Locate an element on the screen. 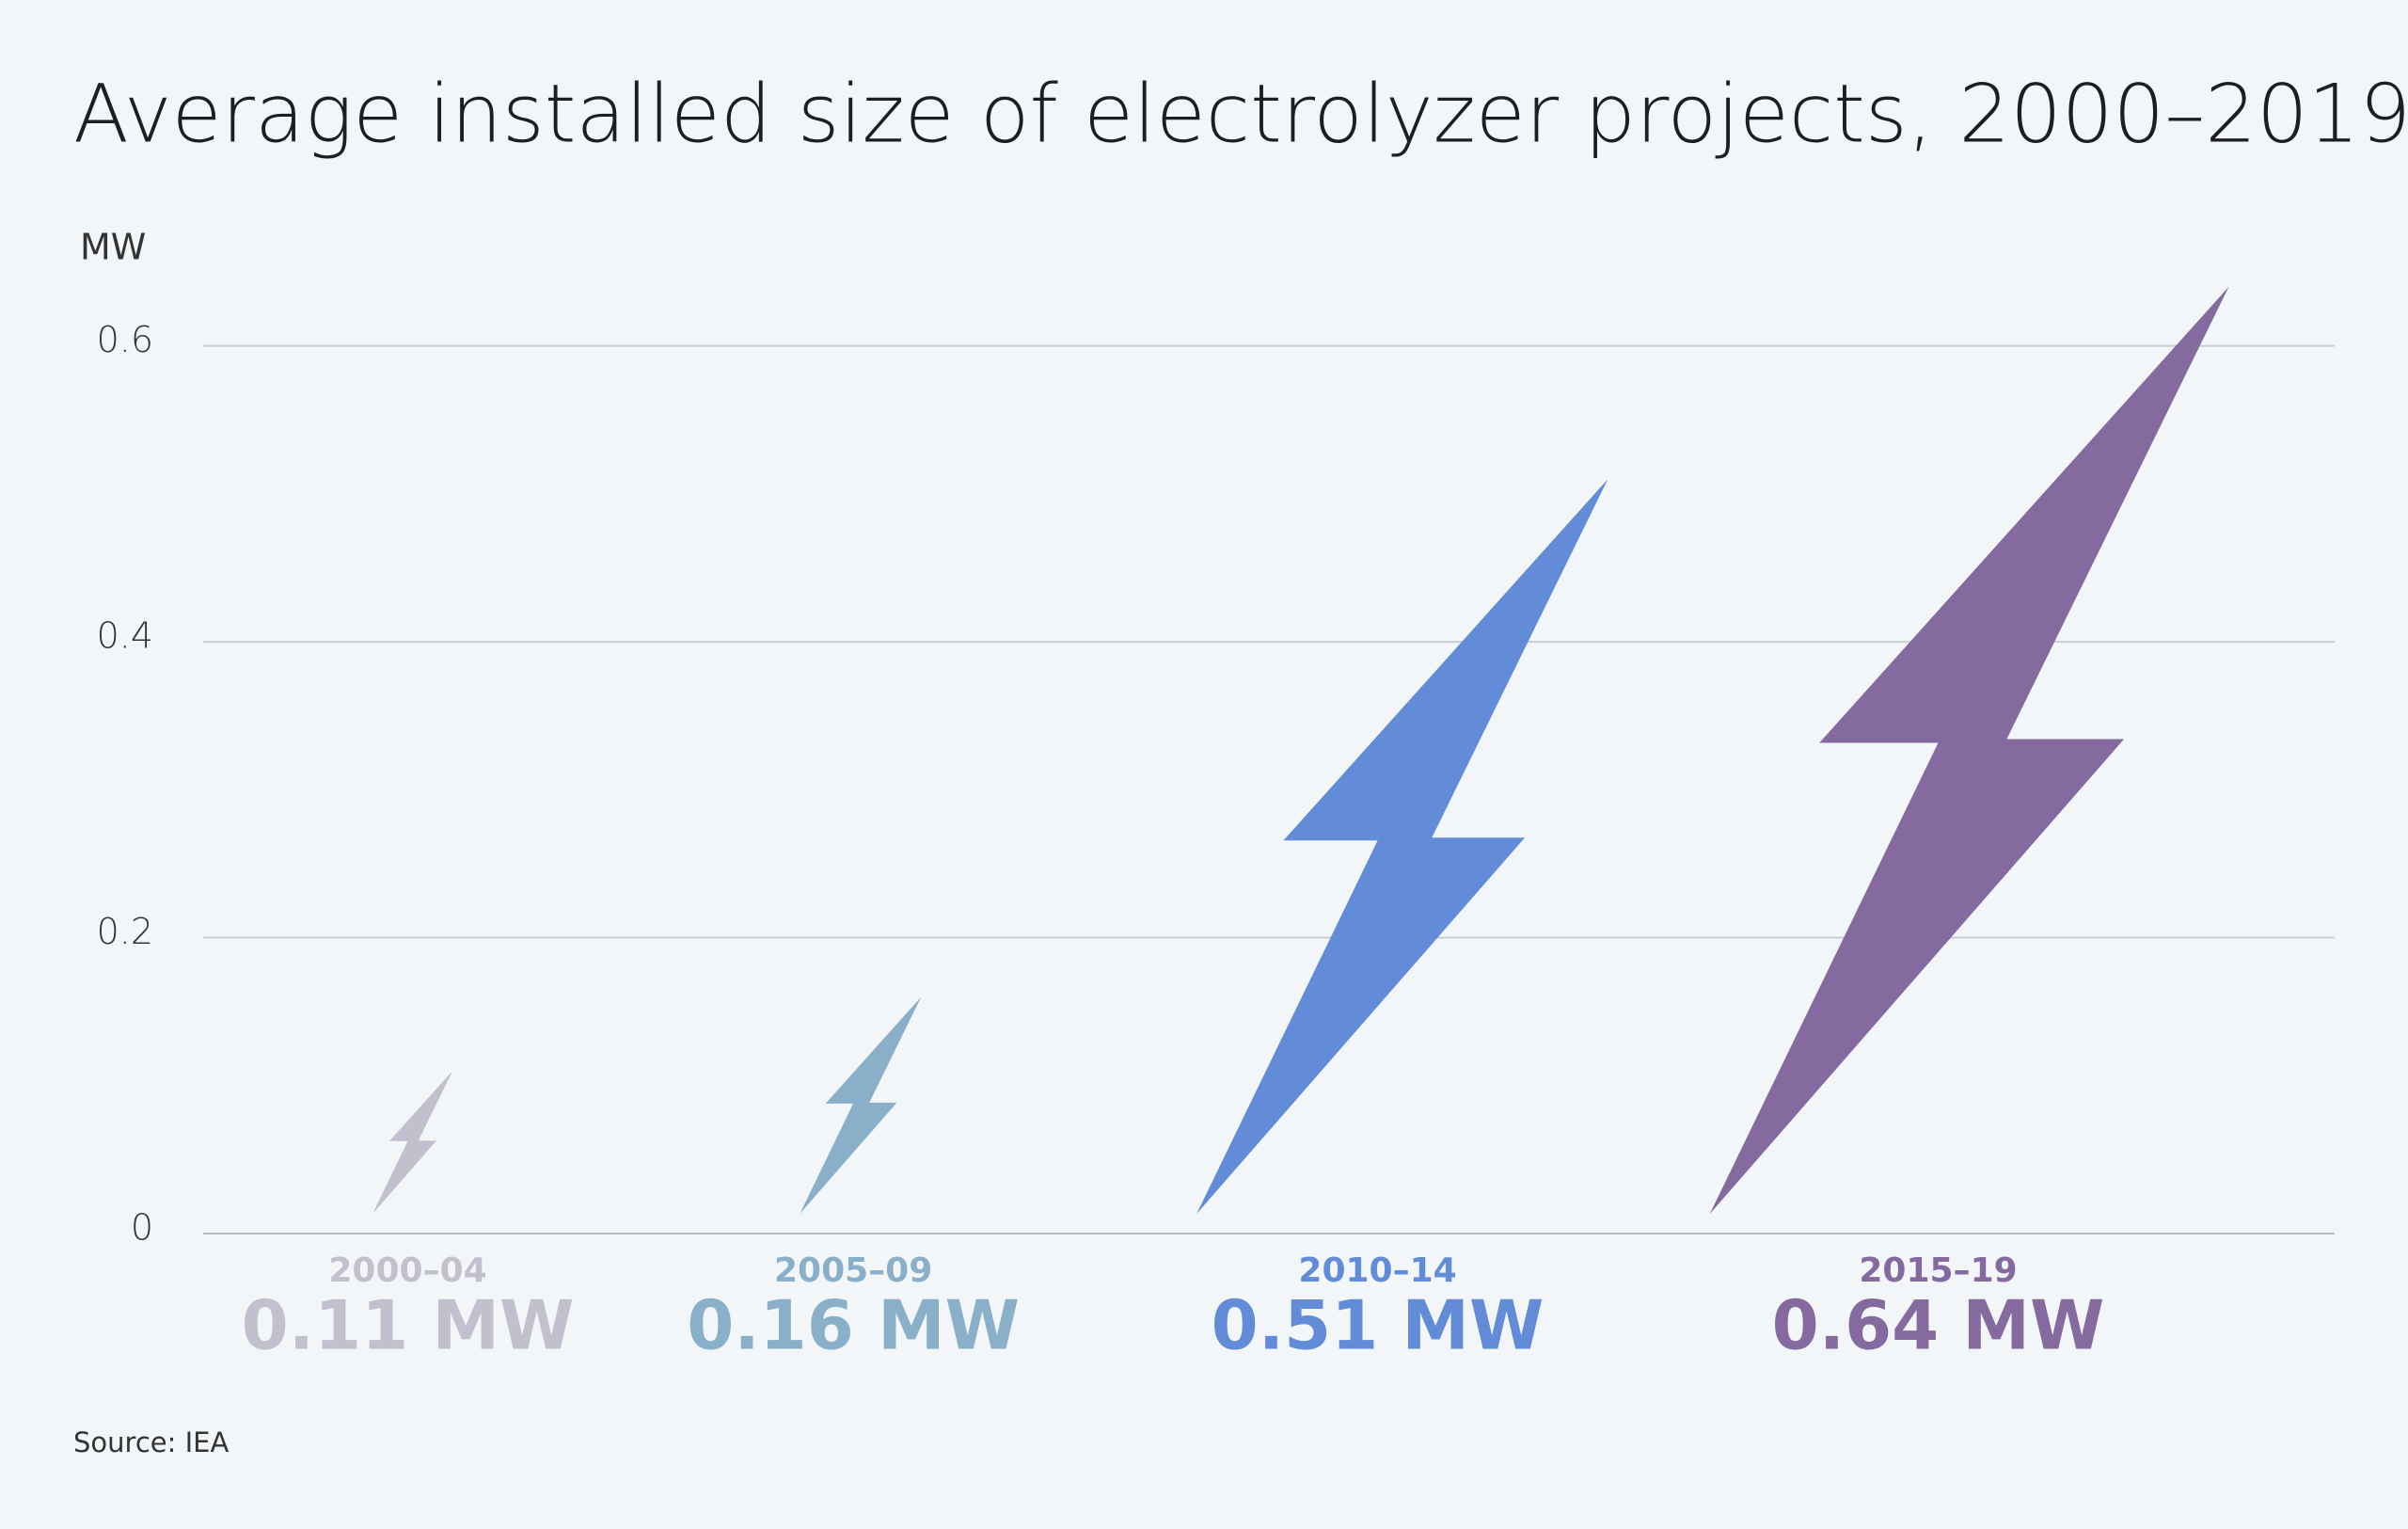 The width and height of the screenshot is (2408, 1529). y-tick-label: 0 is located at coordinates (142, 1228).